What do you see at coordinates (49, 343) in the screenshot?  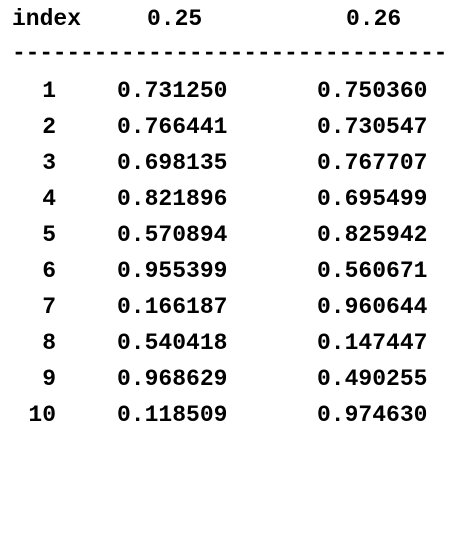 I see `row-index: 8` at bounding box center [49, 343].